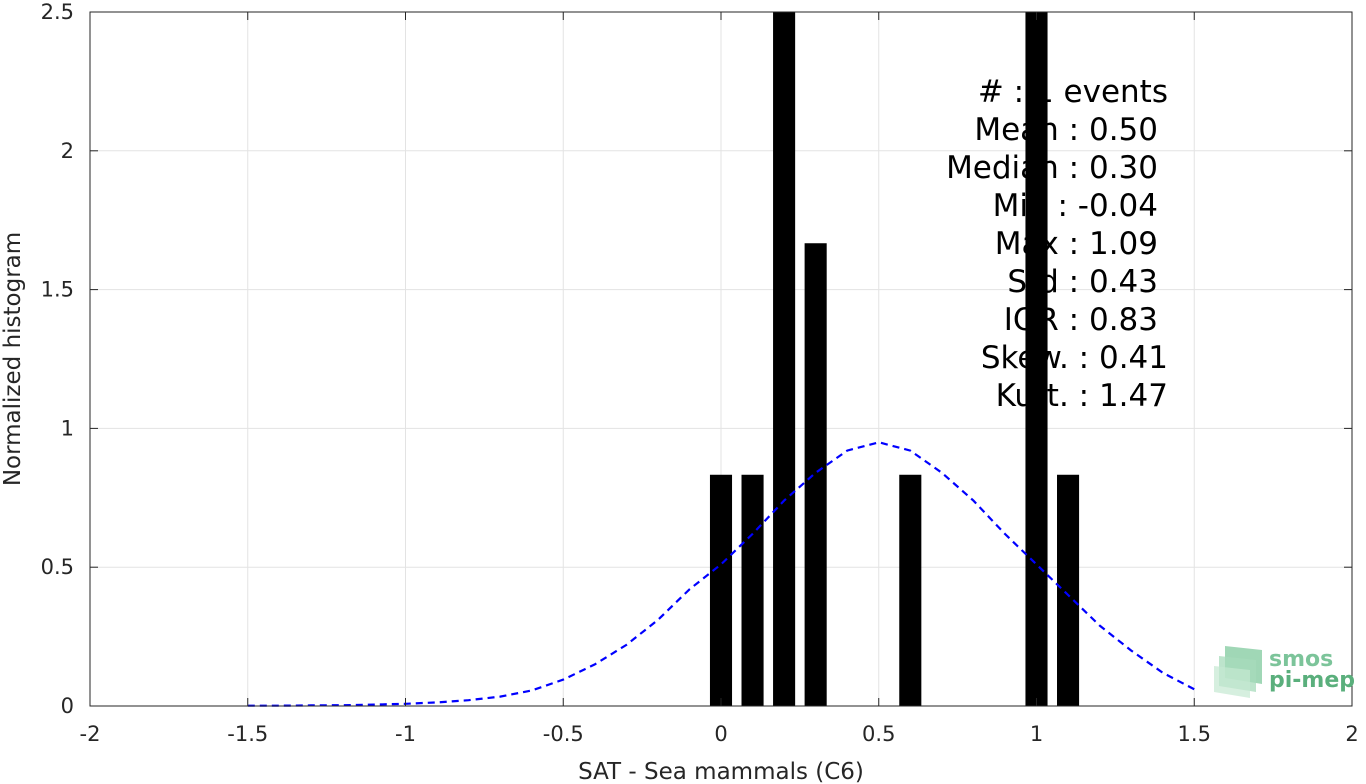 The image size is (1366, 784). Describe the element at coordinates (57, 359) in the screenshot. I see `y-tick-labels: 0 0.5 1 1.5 2 2.5` at that location.